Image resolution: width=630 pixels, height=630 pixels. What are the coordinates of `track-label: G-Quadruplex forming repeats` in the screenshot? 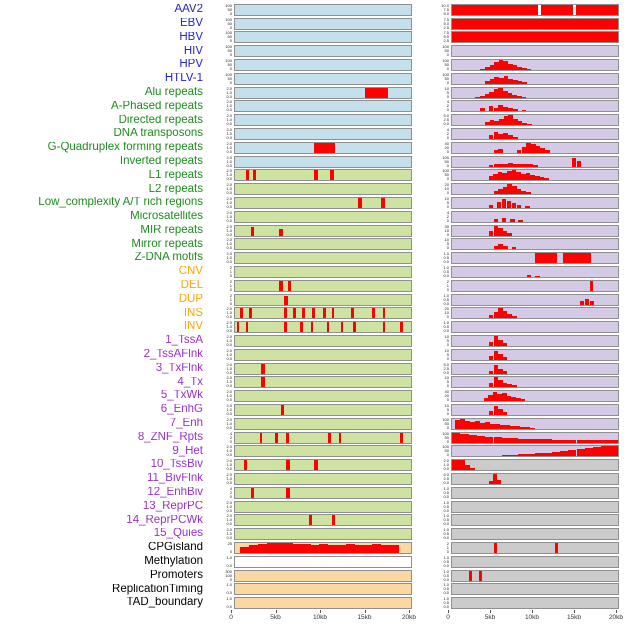 It's located at (125, 148).